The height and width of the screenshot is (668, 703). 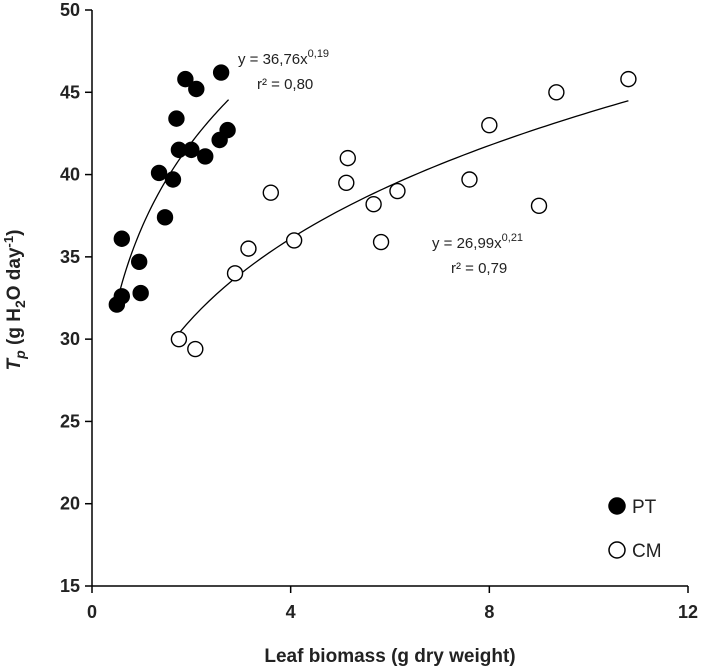 I want to click on y-tick-label: 40, so click(x=70, y=175).